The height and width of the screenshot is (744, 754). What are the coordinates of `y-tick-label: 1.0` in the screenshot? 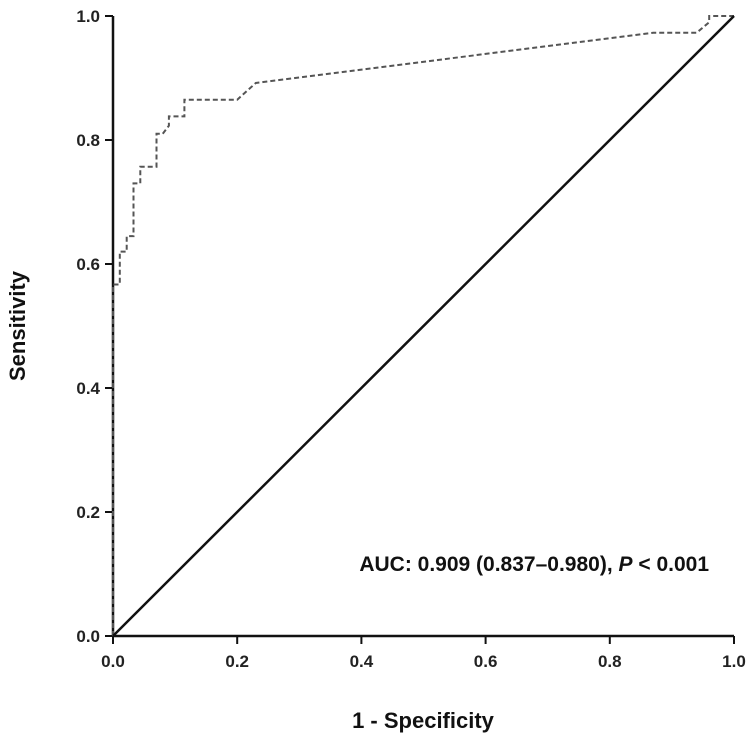 It's located at (88, 16).